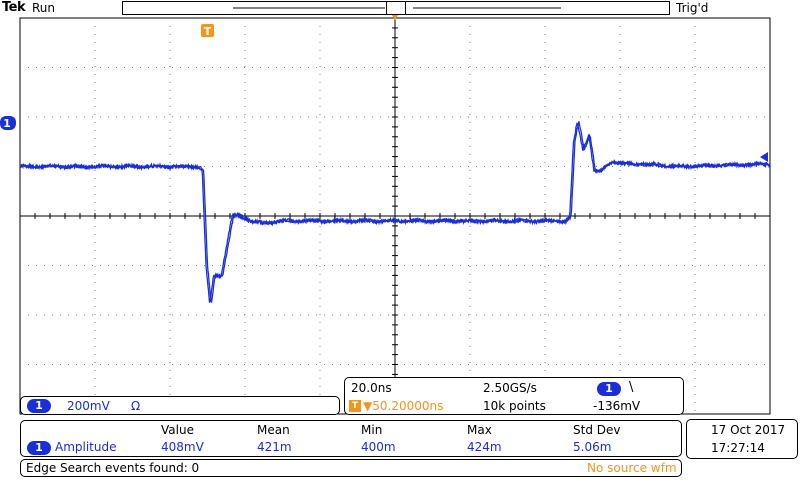  What do you see at coordinates (372, 430) in the screenshot?
I see `measure-header-min: Min` at bounding box center [372, 430].